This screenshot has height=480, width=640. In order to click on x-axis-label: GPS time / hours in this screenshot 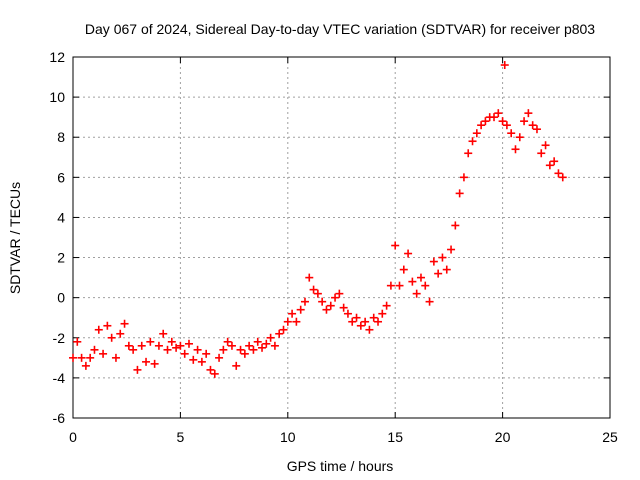, I will do `click(340, 466)`.